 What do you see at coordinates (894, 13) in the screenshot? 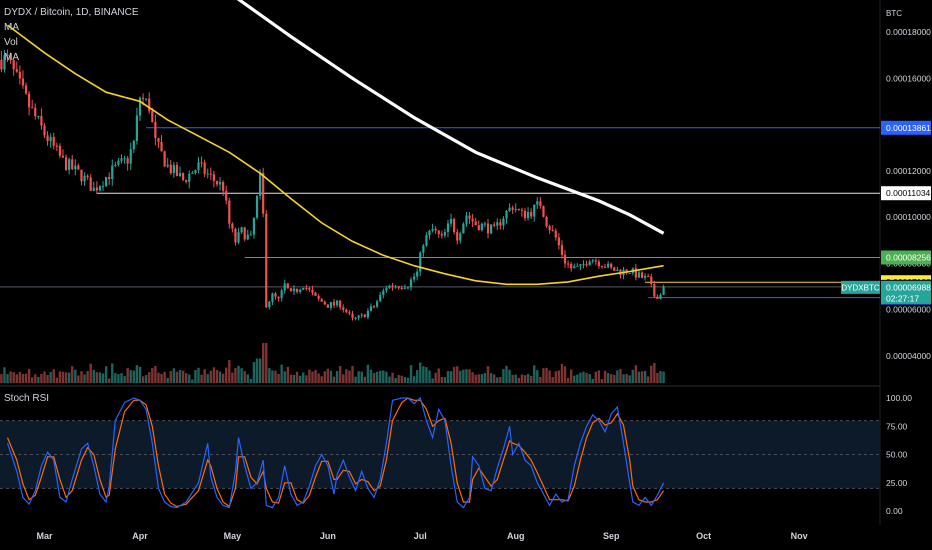
I see `price-axis-unit: BTC` at bounding box center [894, 13].